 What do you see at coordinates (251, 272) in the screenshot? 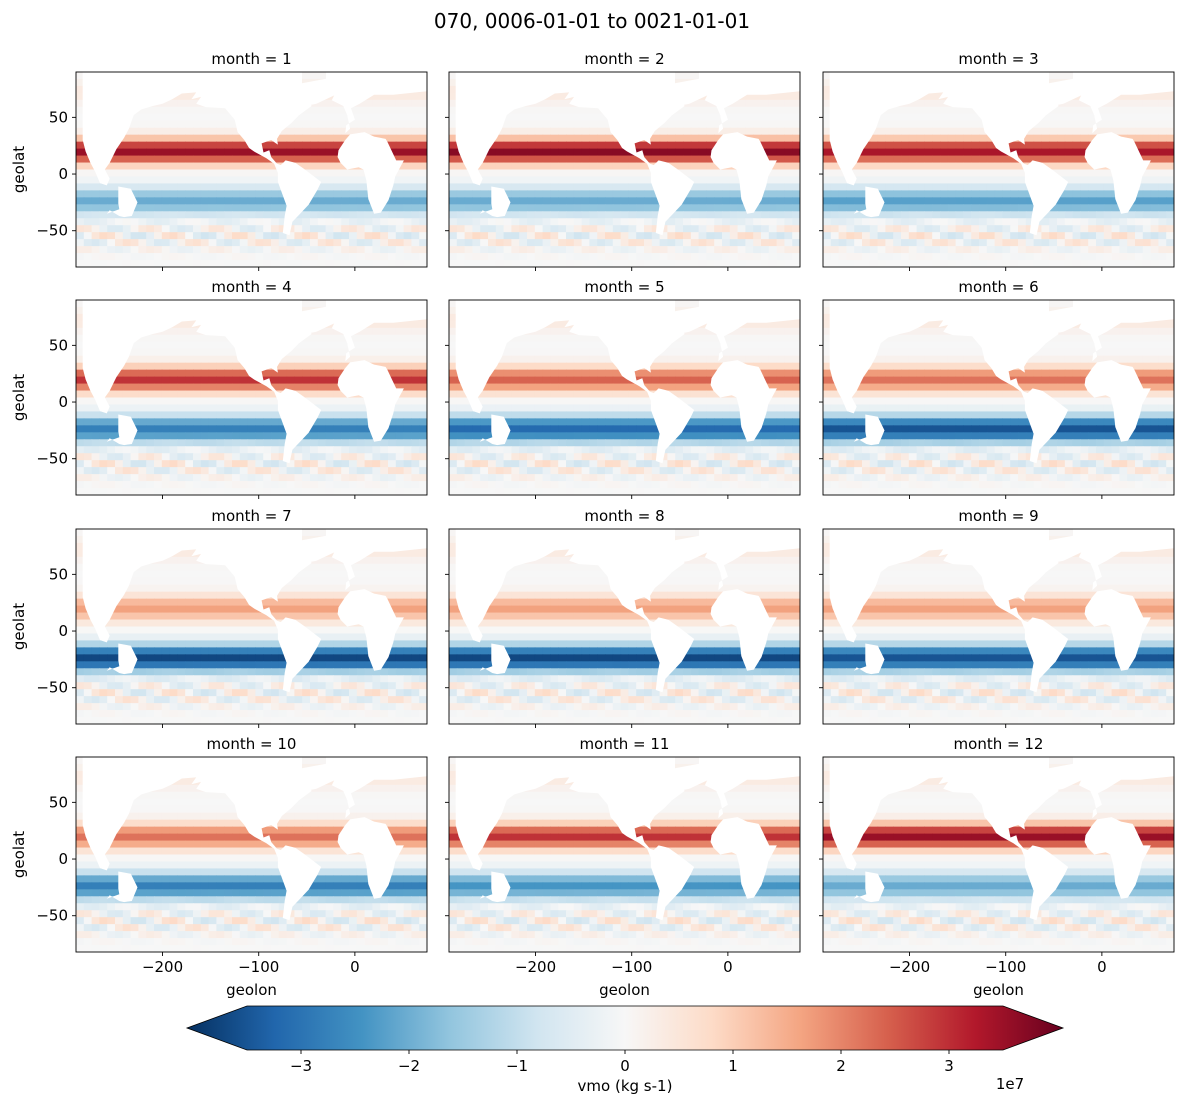
I see `land-antarctica` at bounding box center [251, 272].